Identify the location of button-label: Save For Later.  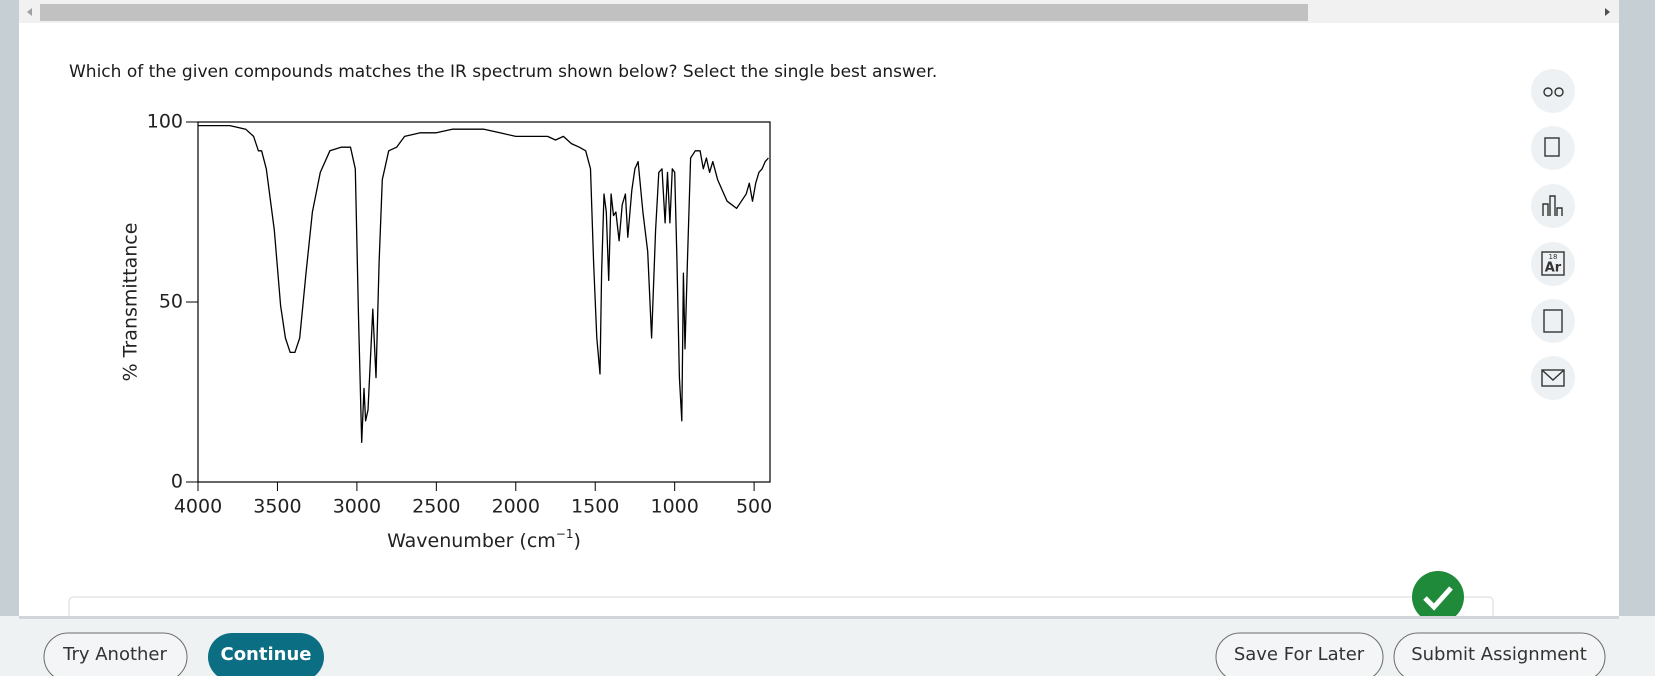
(1299, 654).